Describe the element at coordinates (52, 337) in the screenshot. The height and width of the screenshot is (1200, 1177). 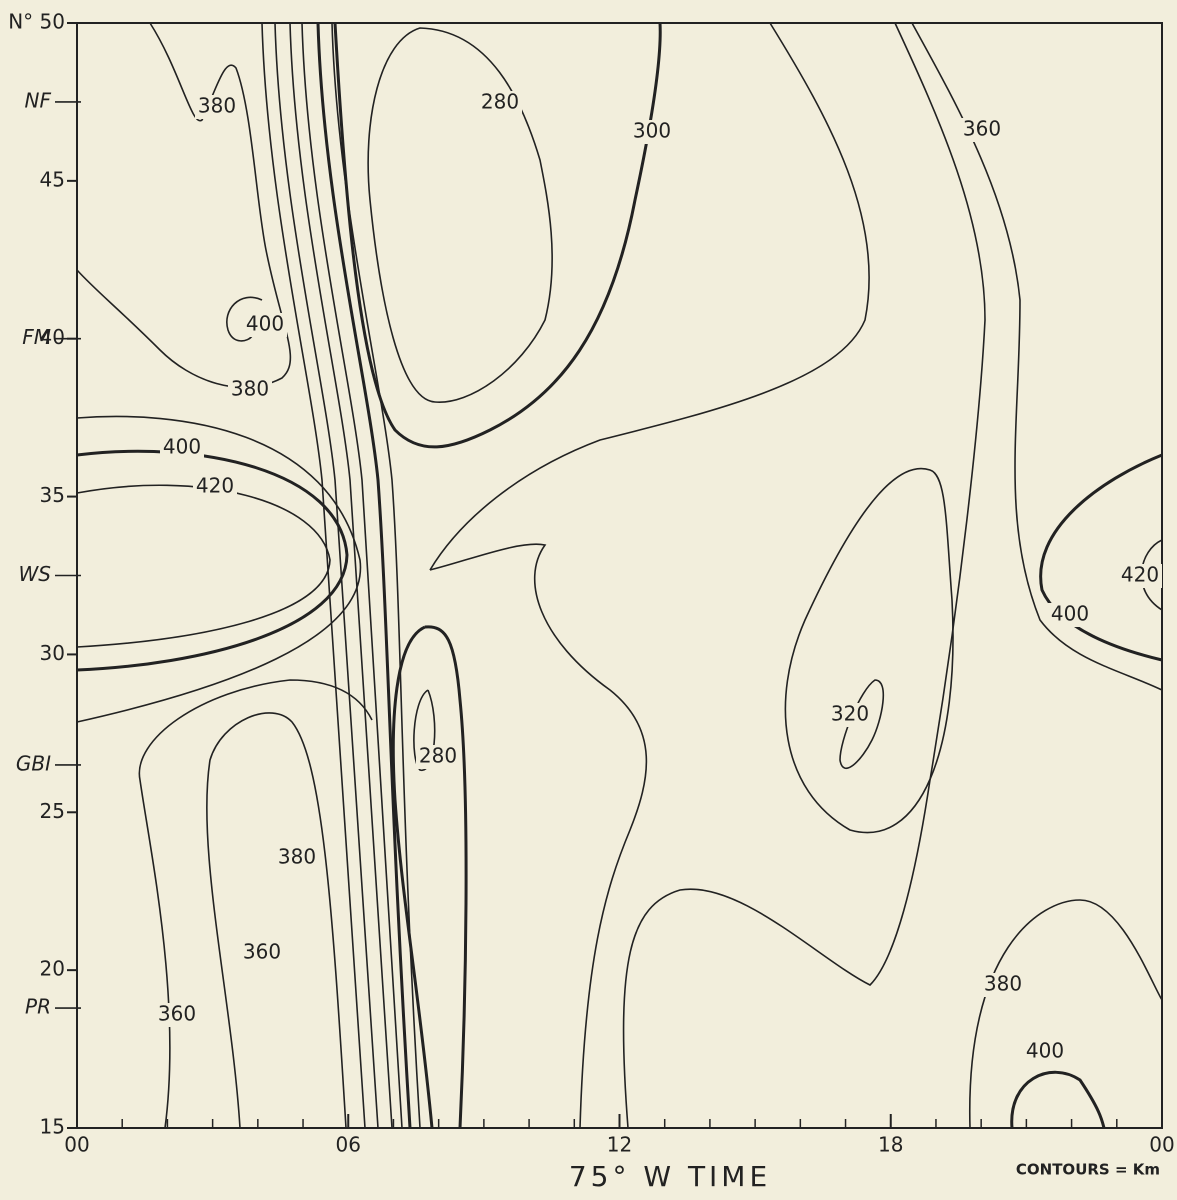
I see `y-tick-label: 40` at that location.